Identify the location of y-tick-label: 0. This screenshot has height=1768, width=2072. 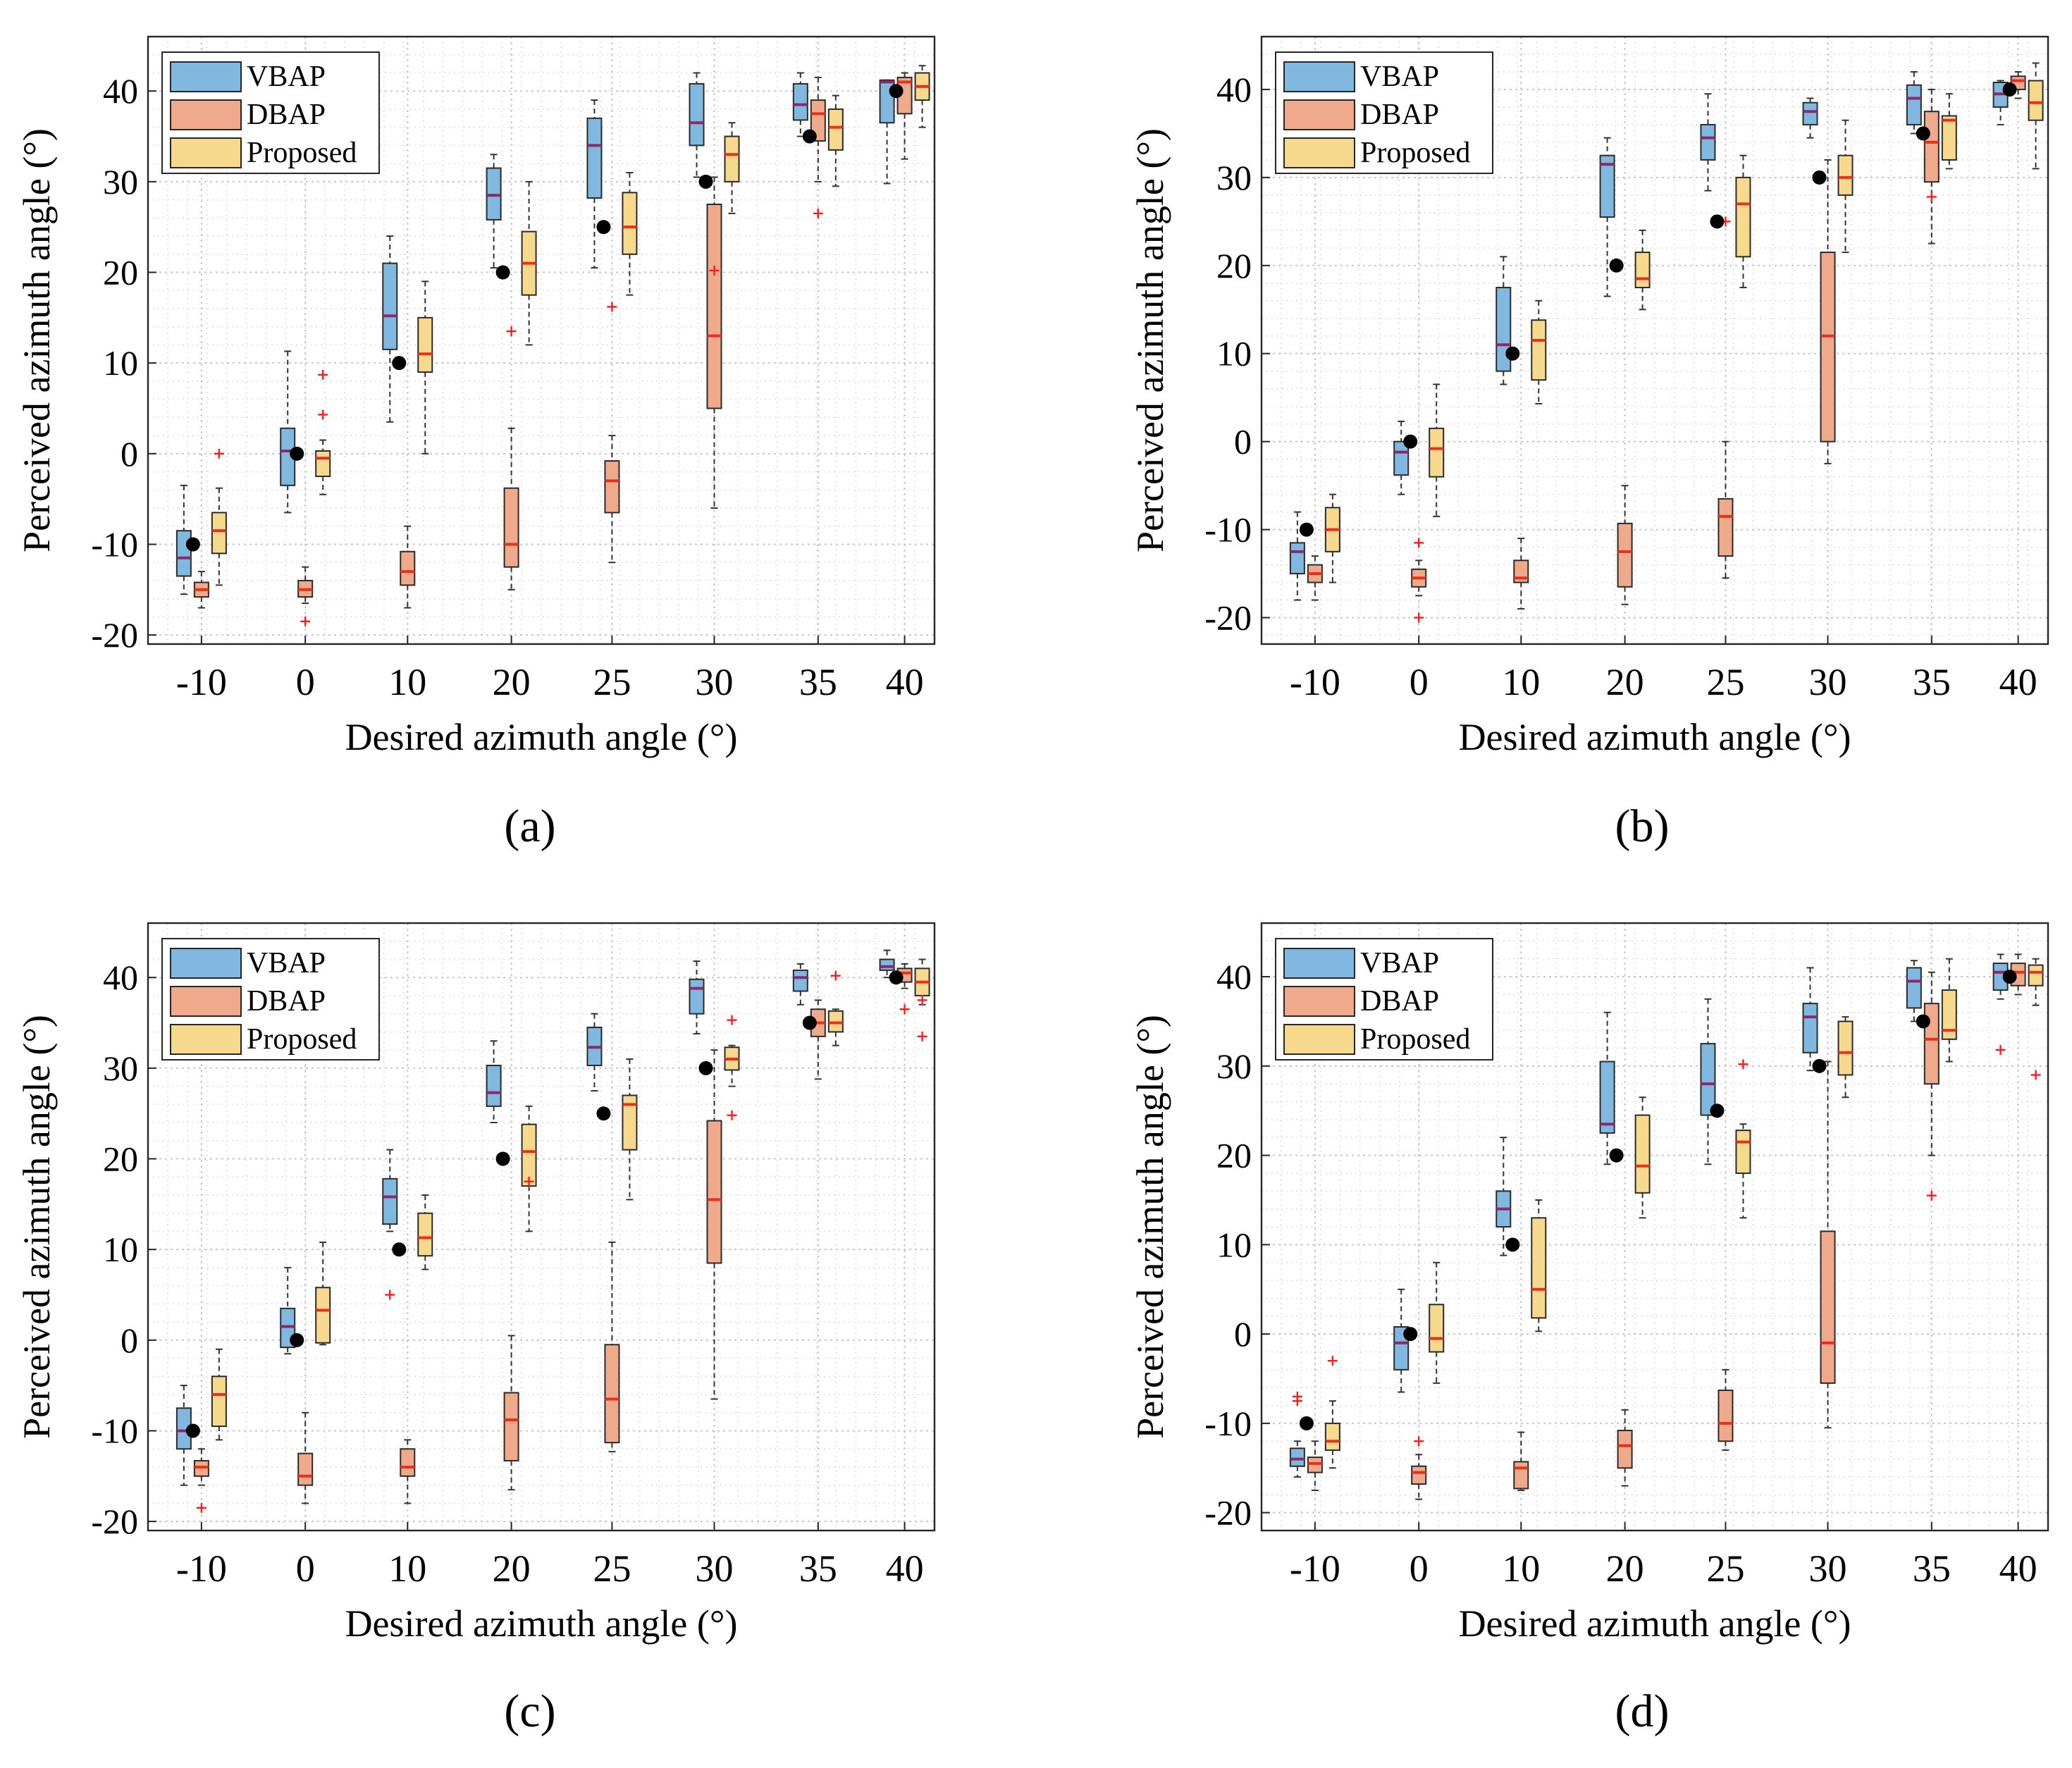
(1243, 1334).